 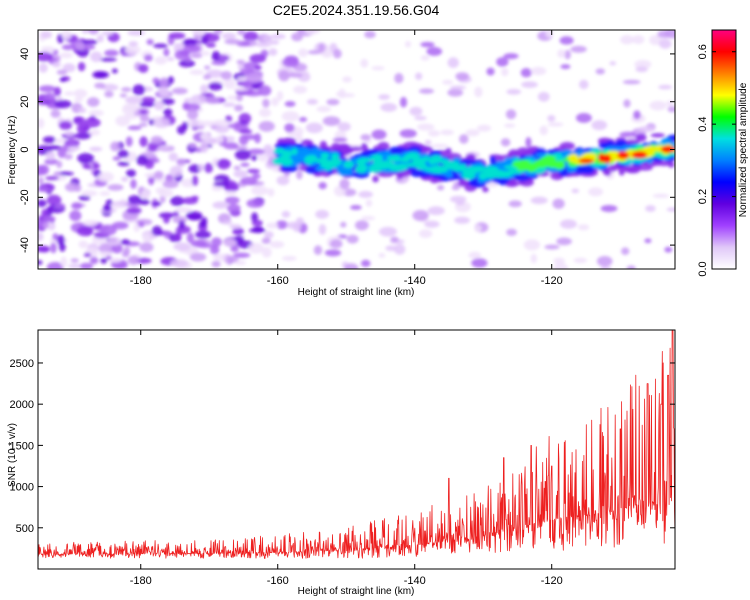 I want to click on snr-y-tick-label: 1500, so click(x=22, y=446).